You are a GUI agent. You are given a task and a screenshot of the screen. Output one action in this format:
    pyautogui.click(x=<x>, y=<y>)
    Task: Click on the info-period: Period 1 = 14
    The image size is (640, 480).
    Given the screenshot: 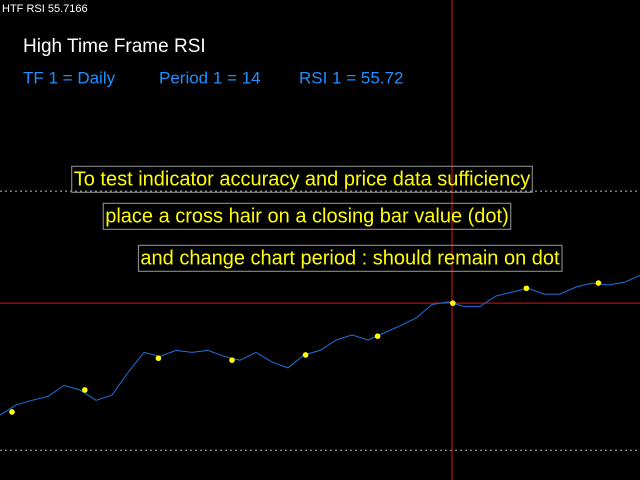 What is the action you would take?
    pyautogui.click(x=210, y=77)
    